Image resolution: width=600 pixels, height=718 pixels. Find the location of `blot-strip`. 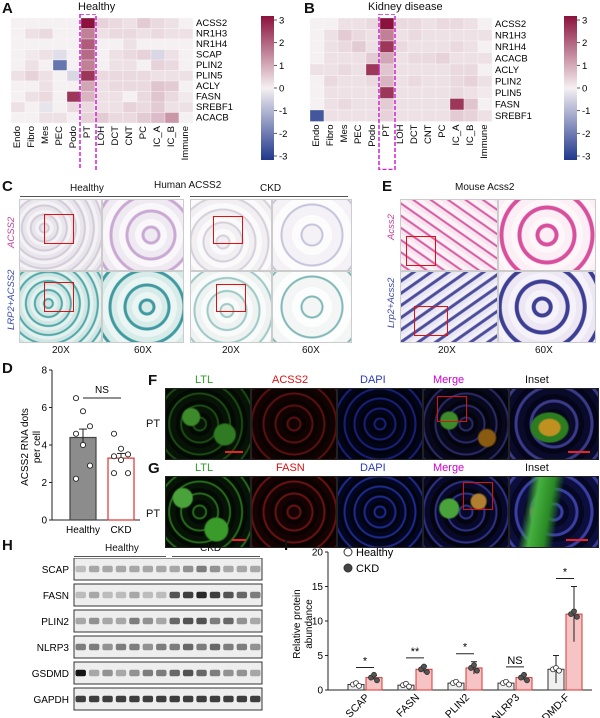

blot-strip is located at coordinates (168, 595).